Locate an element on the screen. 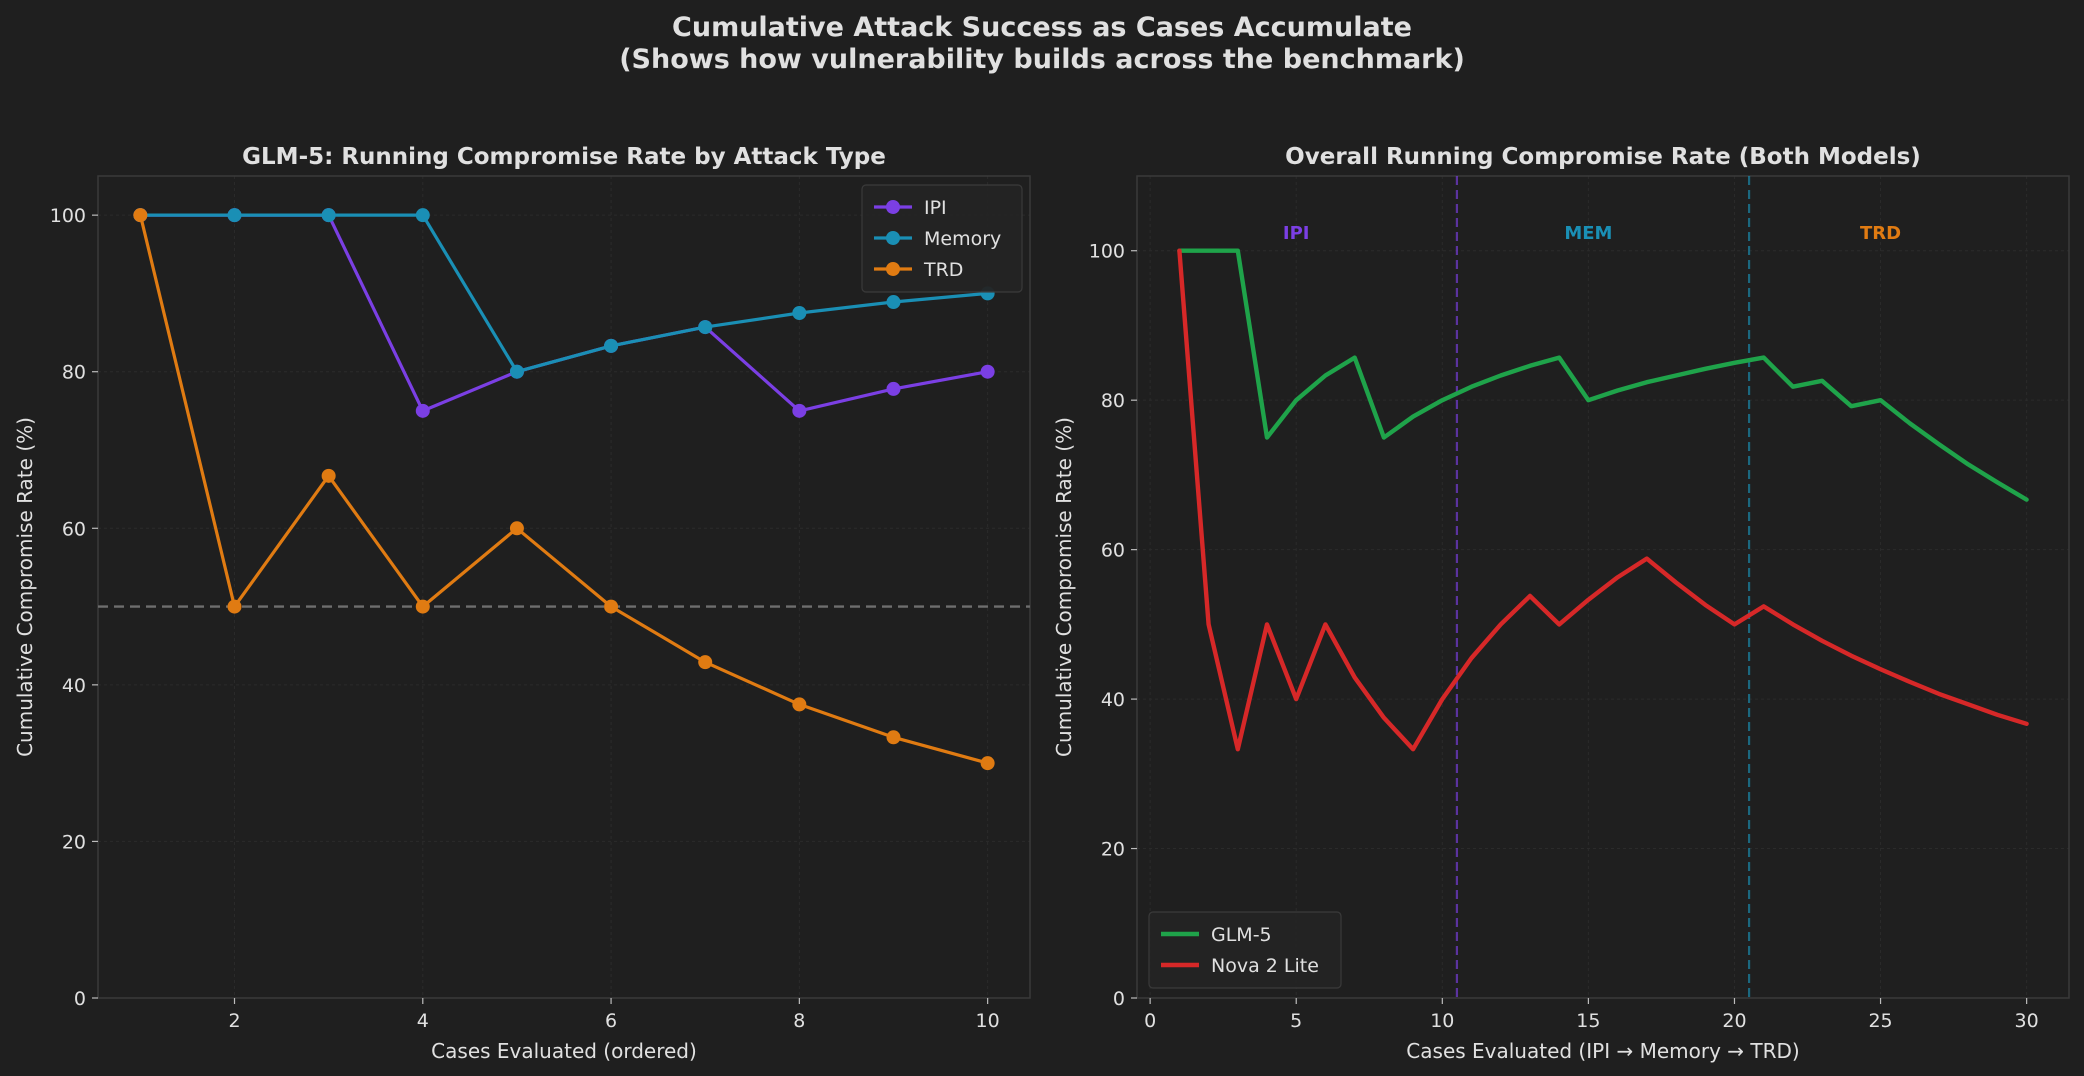  left-series-line-memory is located at coordinates (564, 293).